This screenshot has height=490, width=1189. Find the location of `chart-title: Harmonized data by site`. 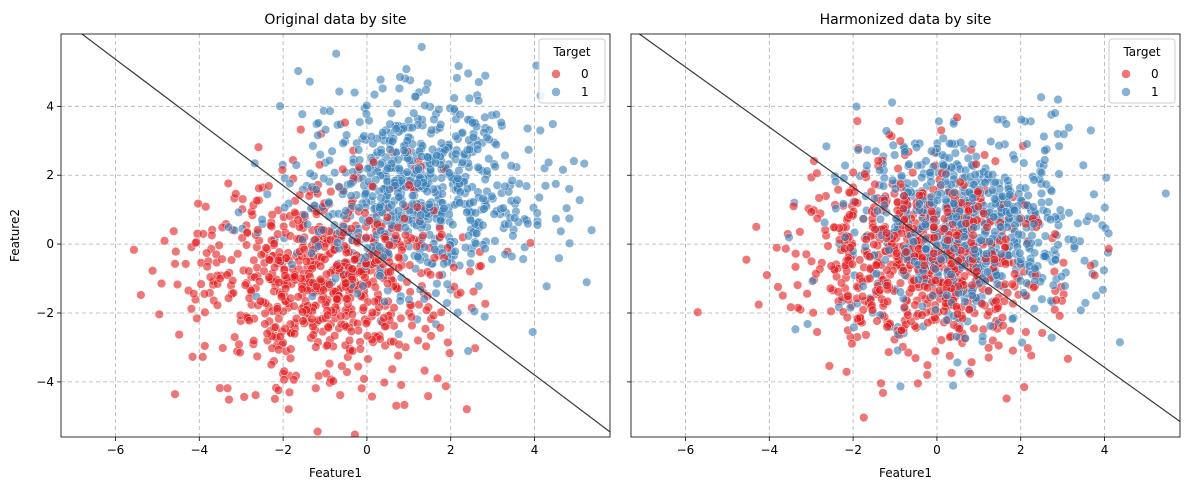

chart-title: Harmonized data by site is located at coordinates (906, 20).